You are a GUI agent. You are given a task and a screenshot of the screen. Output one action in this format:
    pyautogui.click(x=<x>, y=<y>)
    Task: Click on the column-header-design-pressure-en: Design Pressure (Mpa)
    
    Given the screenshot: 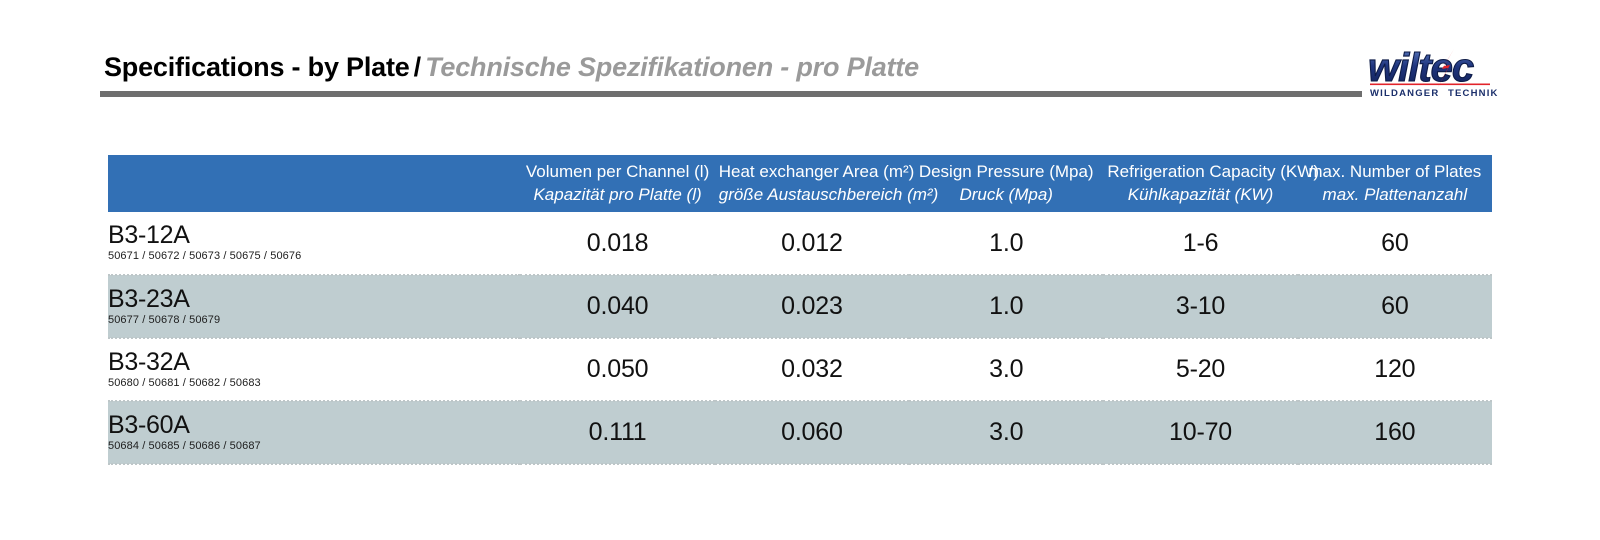 What is the action you would take?
    pyautogui.click(x=1006, y=172)
    